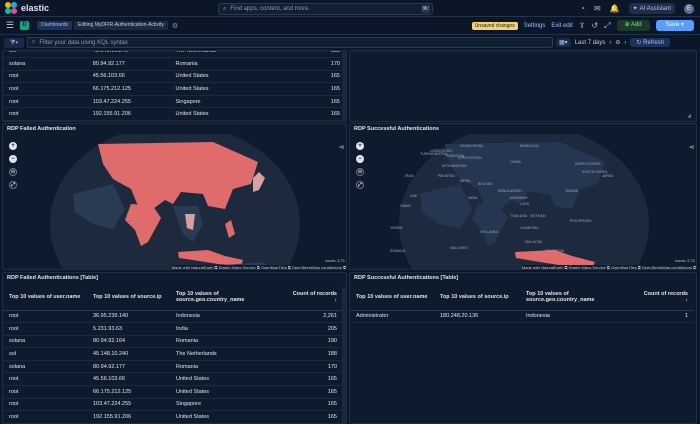 Image resolution: width=700 pixels, height=424 pixels. What do you see at coordinates (581, 221) in the screenshot?
I see `map-country-label: PHILIPPINES` at bounding box center [581, 221].